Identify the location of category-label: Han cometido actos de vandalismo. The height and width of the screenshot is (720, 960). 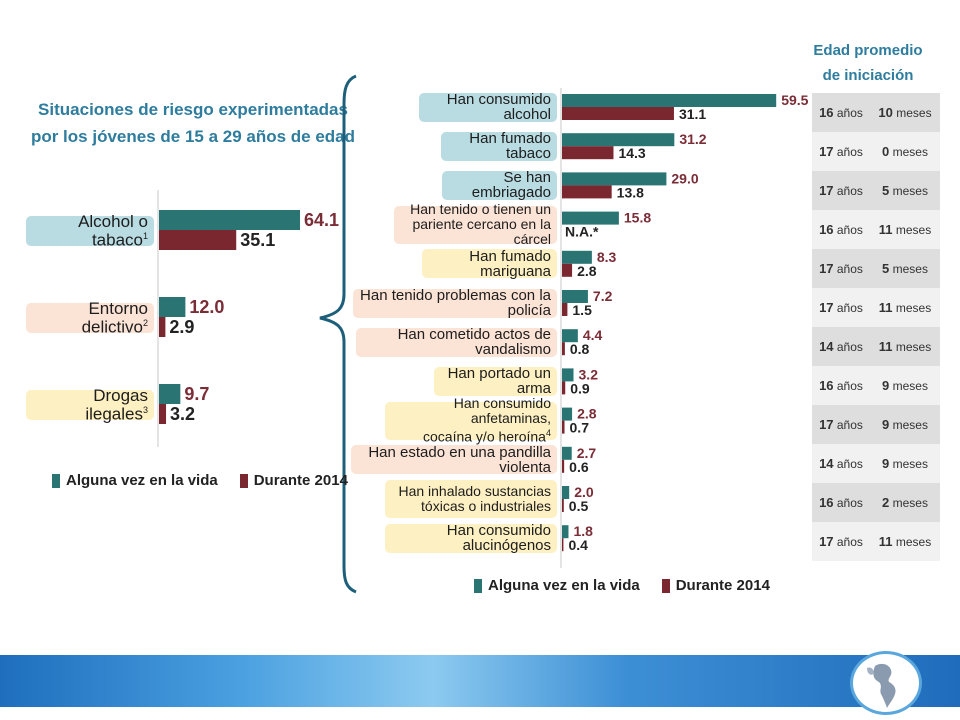
(456, 342).